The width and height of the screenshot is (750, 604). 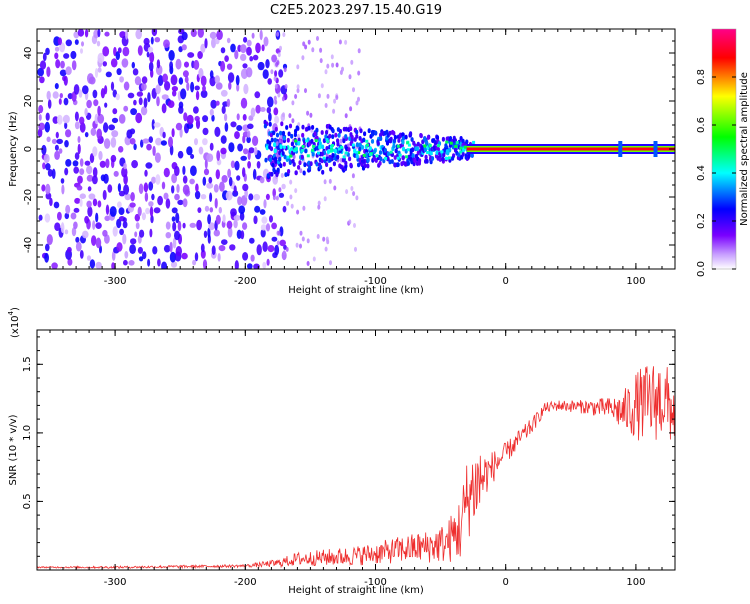 What do you see at coordinates (28, 53) in the screenshot?
I see `spectrogram-y-tick-label: 40` at bounding box center [28, 53].